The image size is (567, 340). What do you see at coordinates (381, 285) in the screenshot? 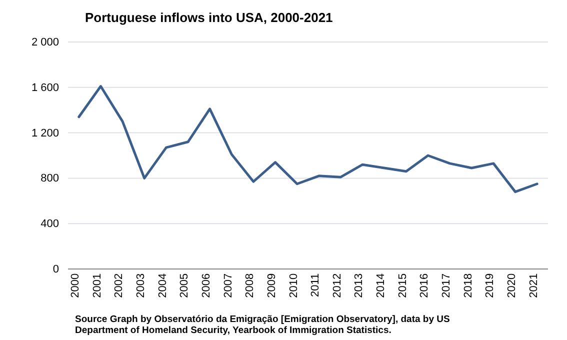
I see `x-tick-label: 2014` at bounding box center [381, 285].